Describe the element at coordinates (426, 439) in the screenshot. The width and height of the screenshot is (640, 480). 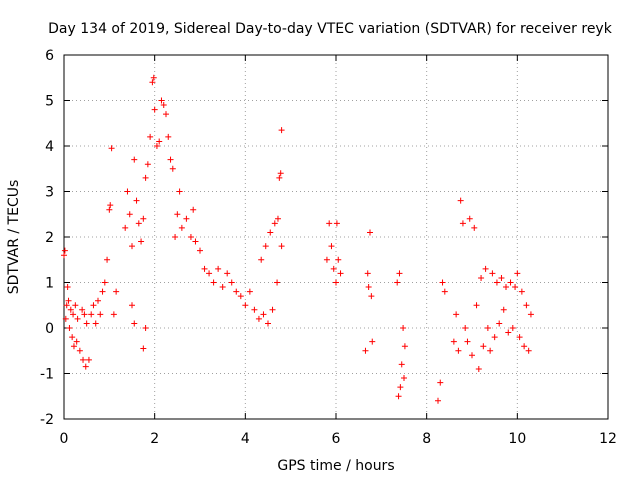
I see `x-tick-label: 8` at that location.